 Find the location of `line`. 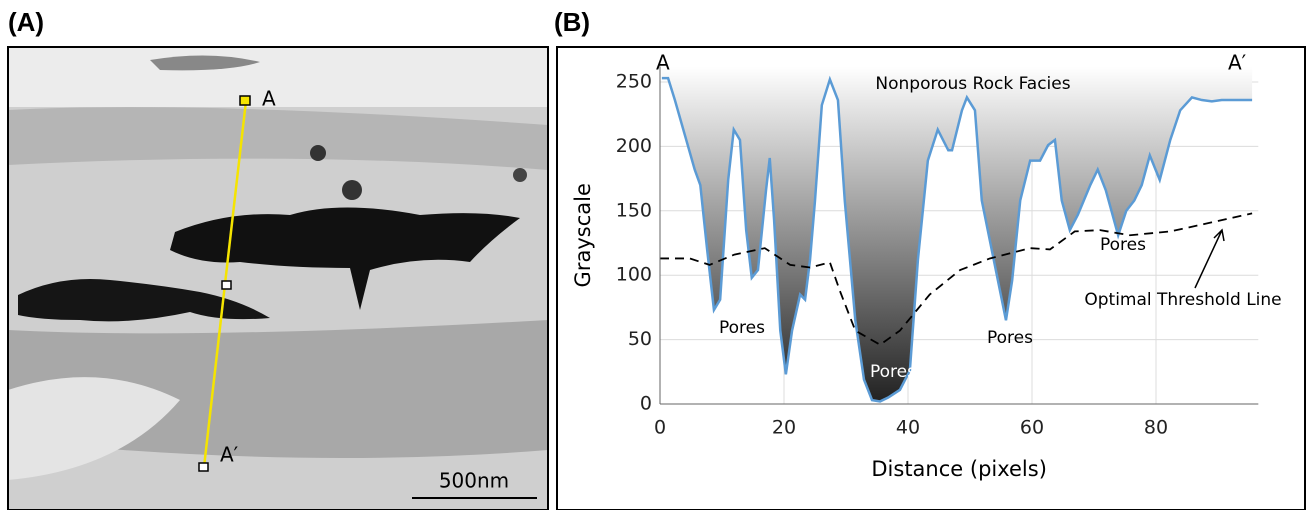

line is located at coordinates (956, 279).